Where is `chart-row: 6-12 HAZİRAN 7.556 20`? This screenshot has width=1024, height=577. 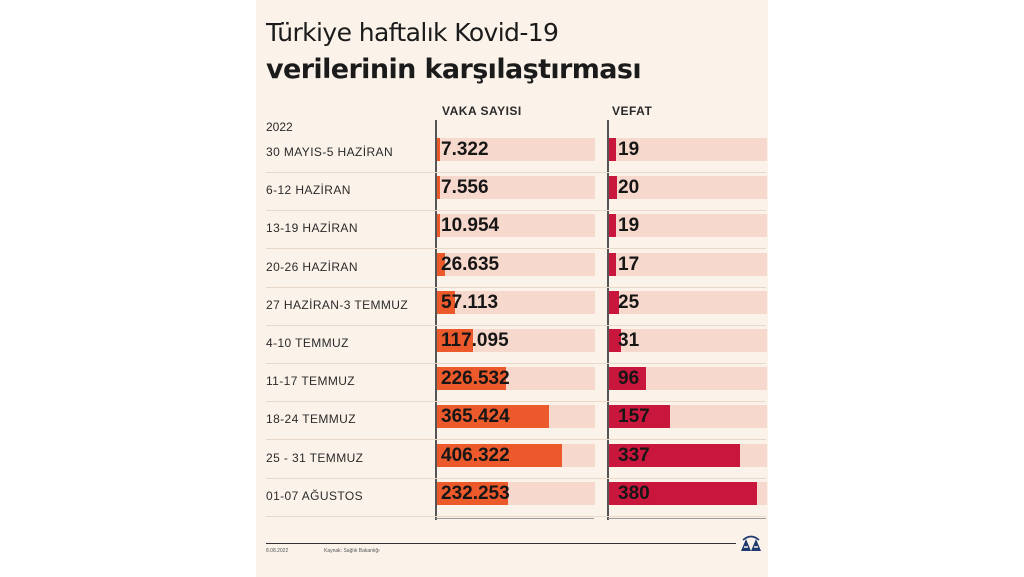 chart-row: 6-12 HAZİRAN 7.556 20 is located at coordinates (512, 192).